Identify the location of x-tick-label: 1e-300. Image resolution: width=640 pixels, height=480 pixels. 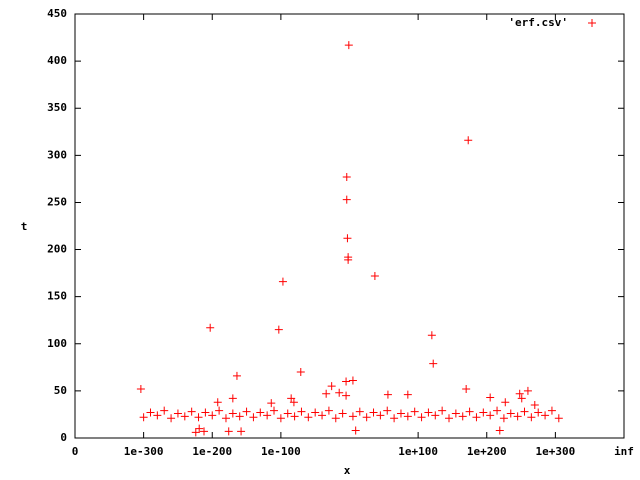
(144, 451).